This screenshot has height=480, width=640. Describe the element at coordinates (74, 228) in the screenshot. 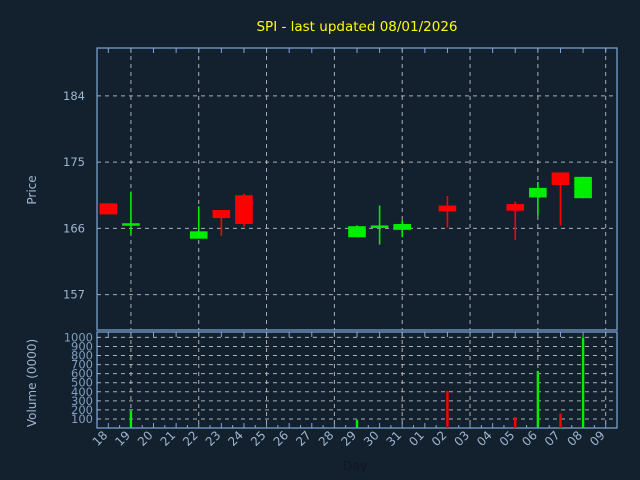

I see `price-tick-label: 166` at that location.